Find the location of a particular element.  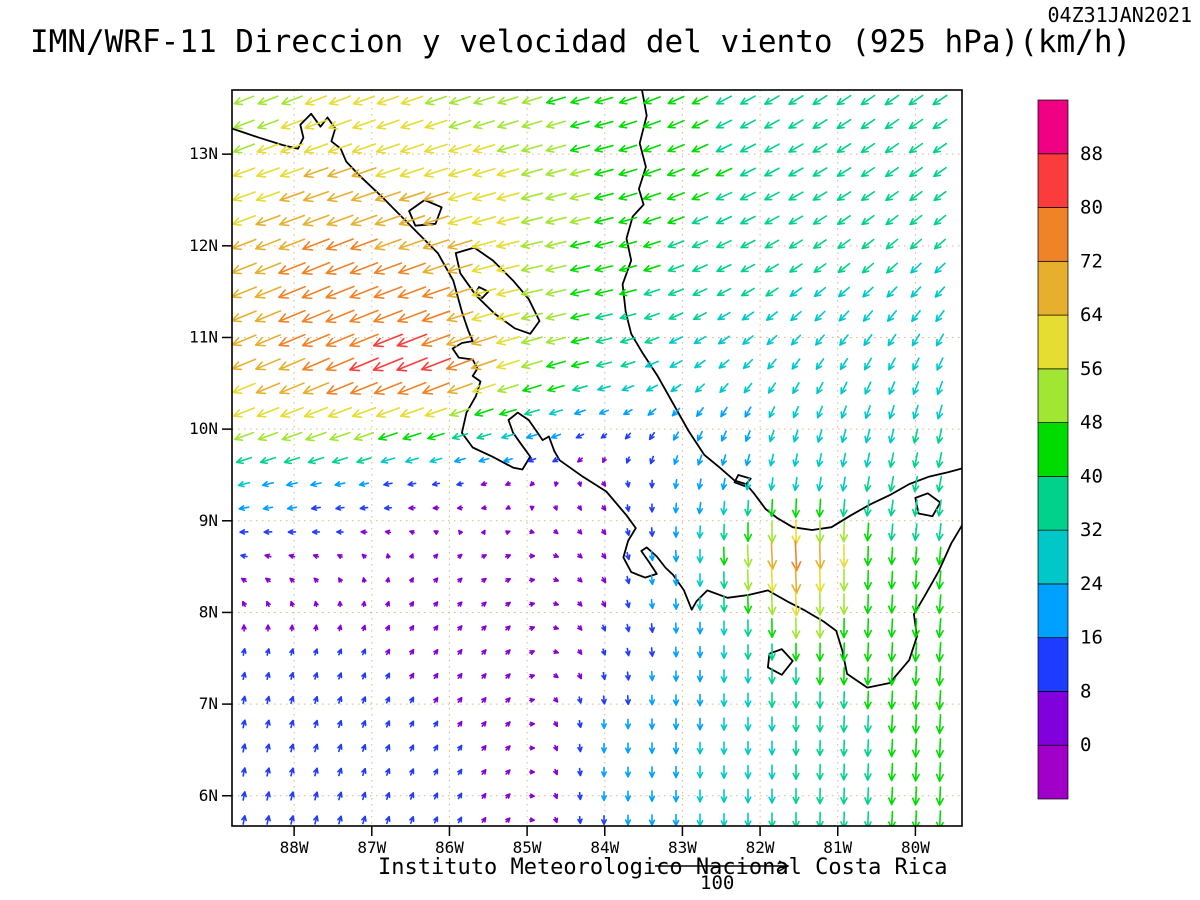

colorbar-labels: 0 8 16 24 32 40 48 56 64 72 80 88 is located at coordinates (1091, 449).